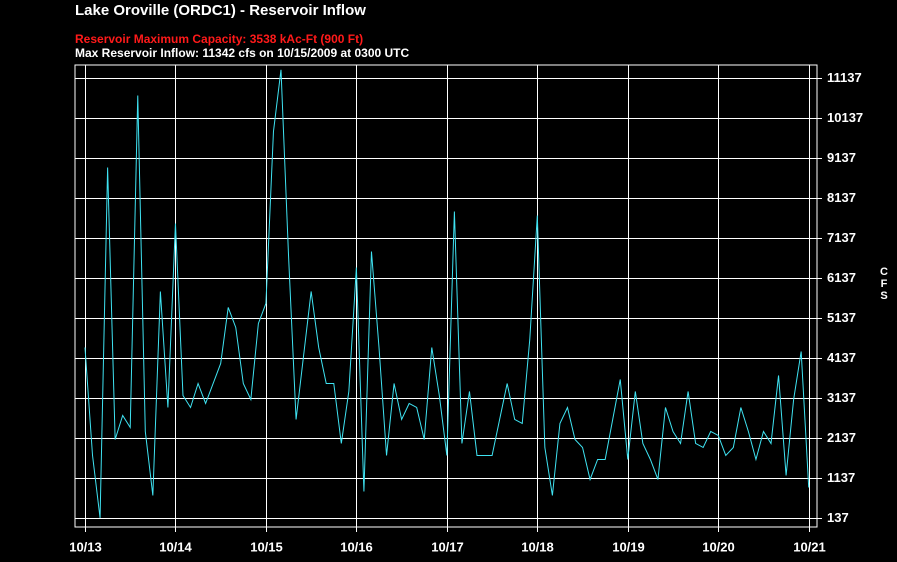  What do you see at coordinates (841, 397) in the screenshot?
I see `y-tick-label: 3137` at bounding box center [841, 397].